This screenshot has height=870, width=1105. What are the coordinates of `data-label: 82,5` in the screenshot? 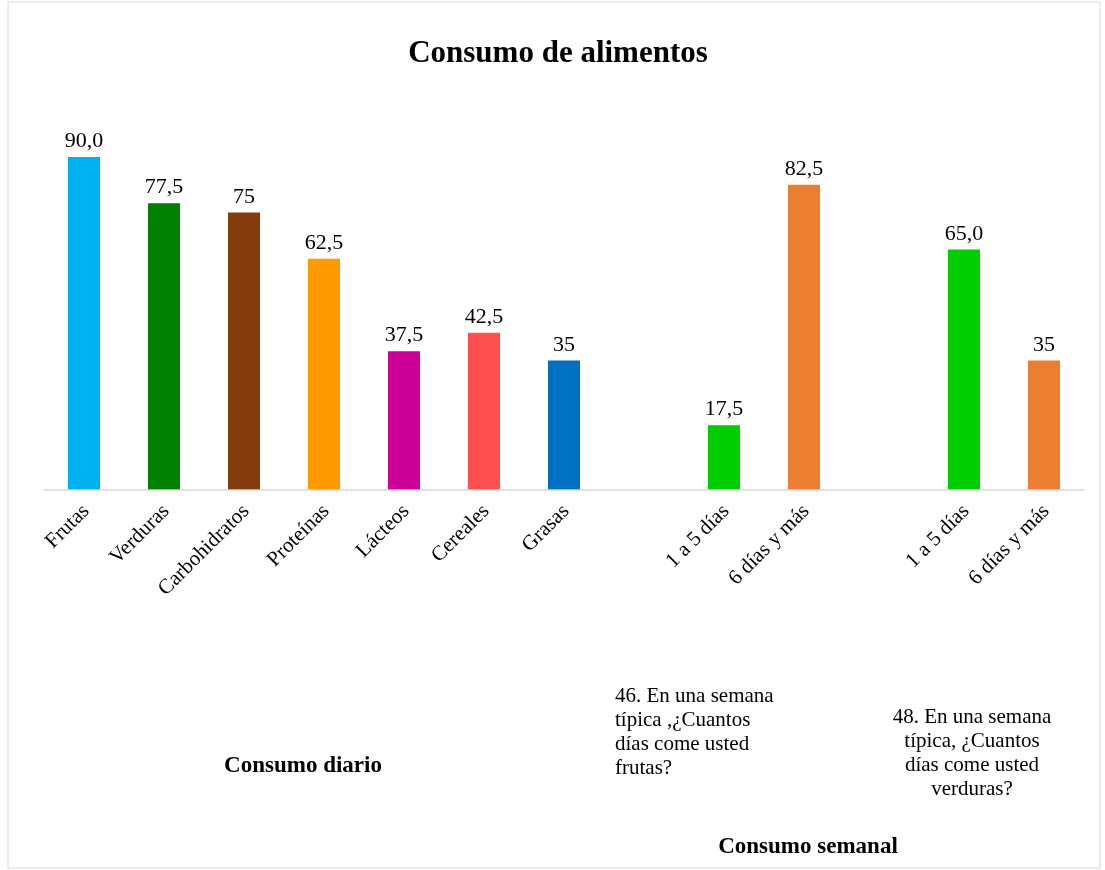 It's located at (804, 167).